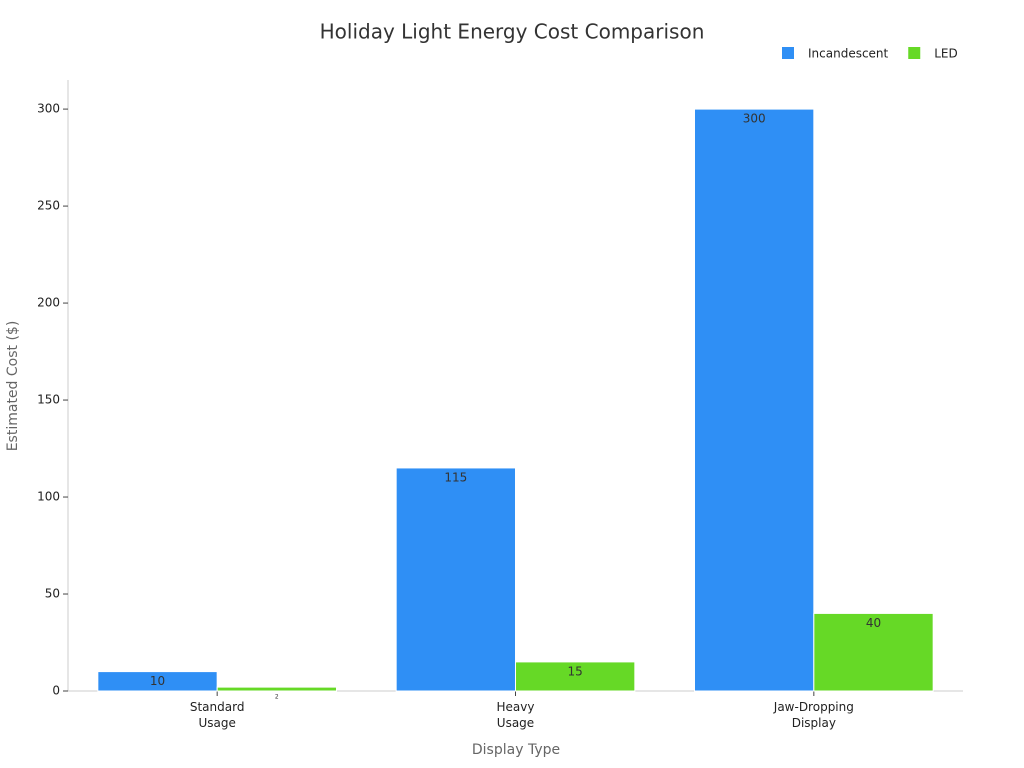 Image resolution: width=1024 pixels, height=768 pixels. I want to click on y-tick-label: 100, so click(48, 497).